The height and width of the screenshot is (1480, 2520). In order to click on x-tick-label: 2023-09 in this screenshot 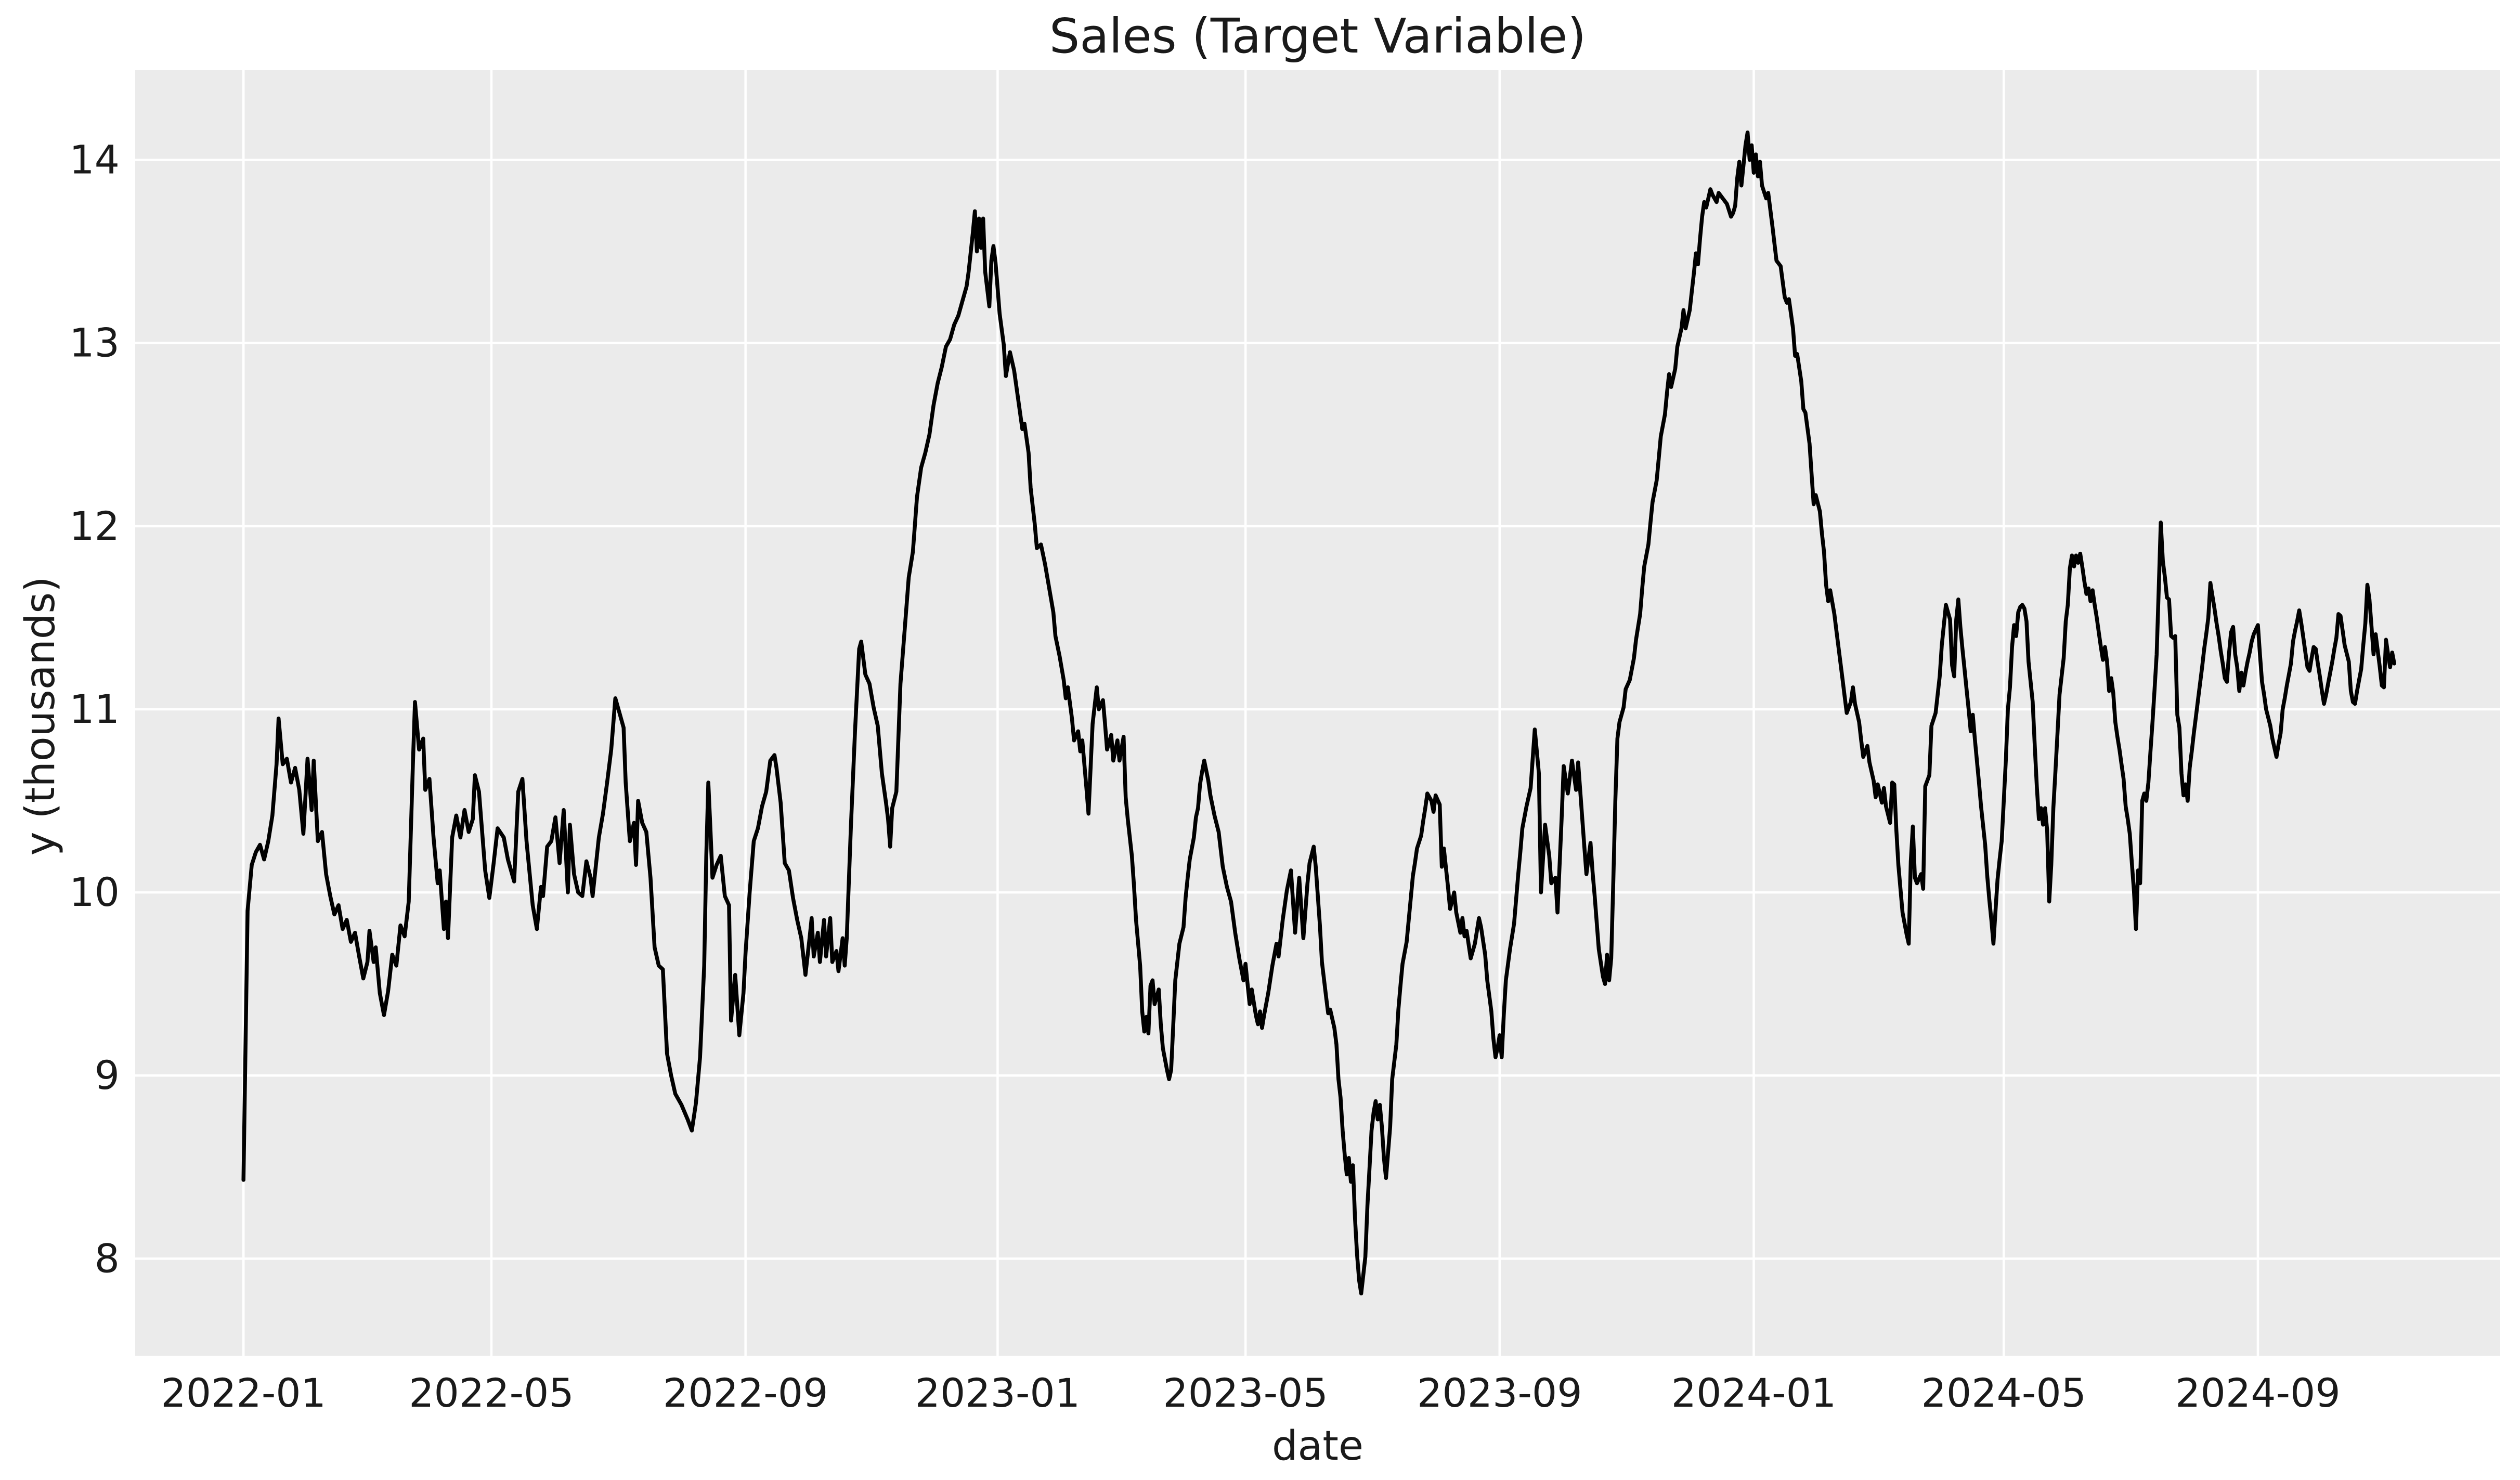, I will do `click(1499, 1393)`.